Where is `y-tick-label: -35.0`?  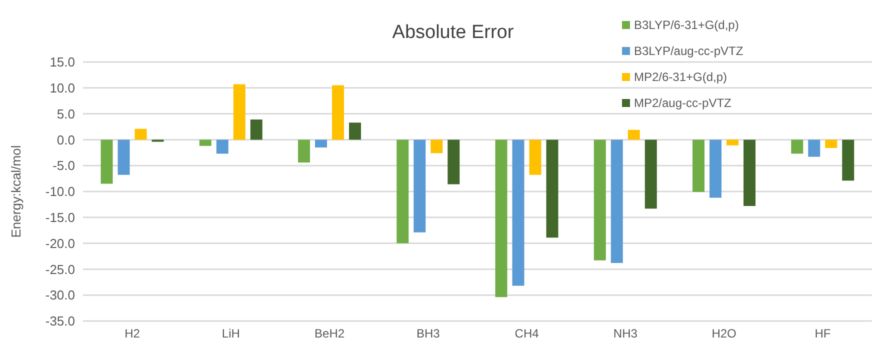
y-tick-label: -35.0 is located at coordinates (60, 321).